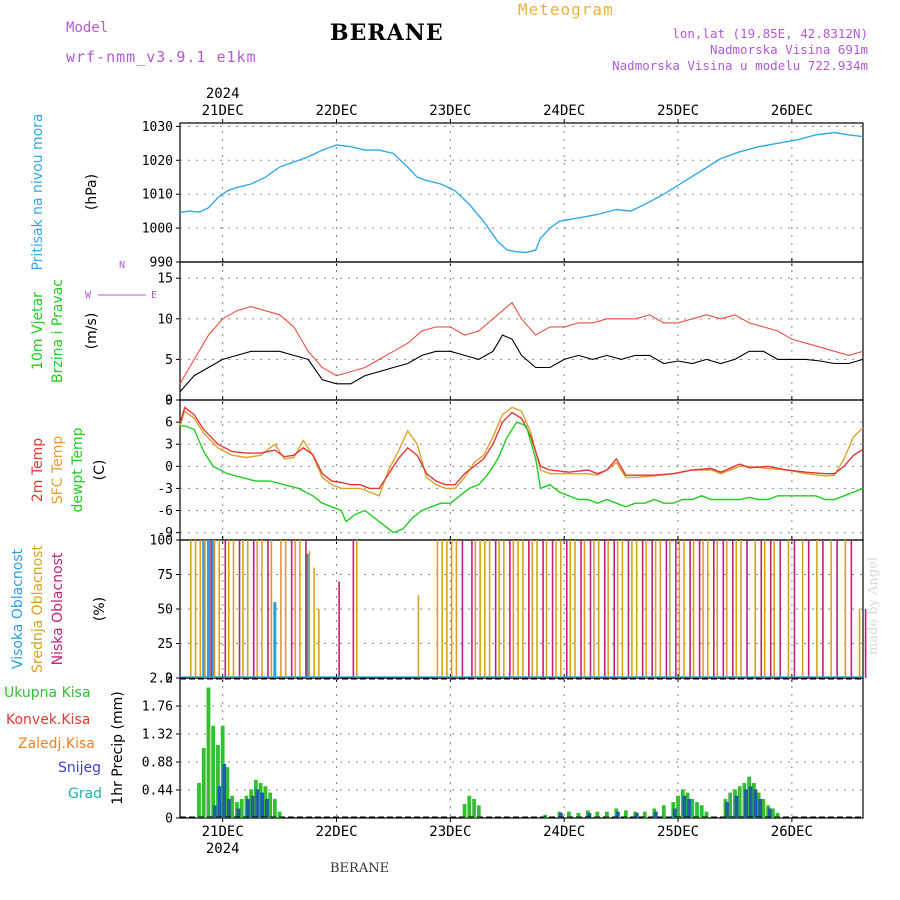  I want to click on altitude-label: Nadmorska Visina 691m, so click(788, 49).